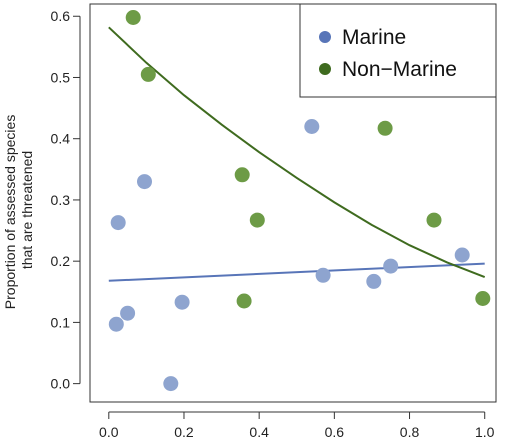 The height and width of the screenshot is (441, 506). Describe the element at coordinates (297, 425) in the screenshot. I see `x-axis: 0.0 0.2 0.4 0.6 0.8 1.0` at that location.